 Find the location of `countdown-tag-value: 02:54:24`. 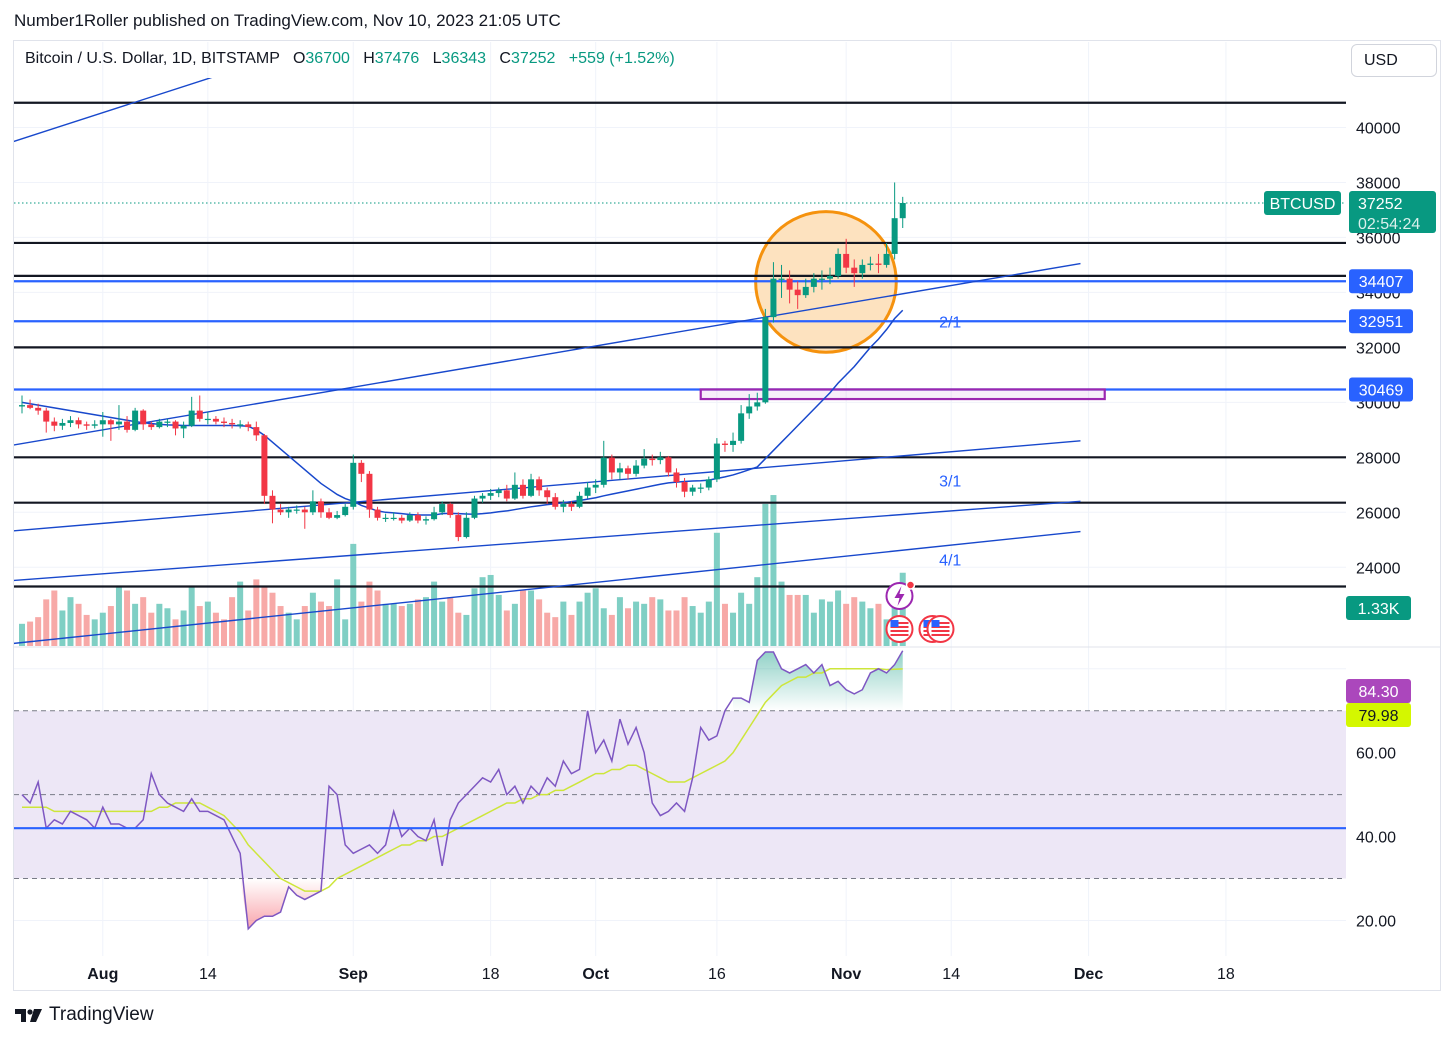

countdown-tag-value: 02:54:24 is located at coordinates (1389, 224).